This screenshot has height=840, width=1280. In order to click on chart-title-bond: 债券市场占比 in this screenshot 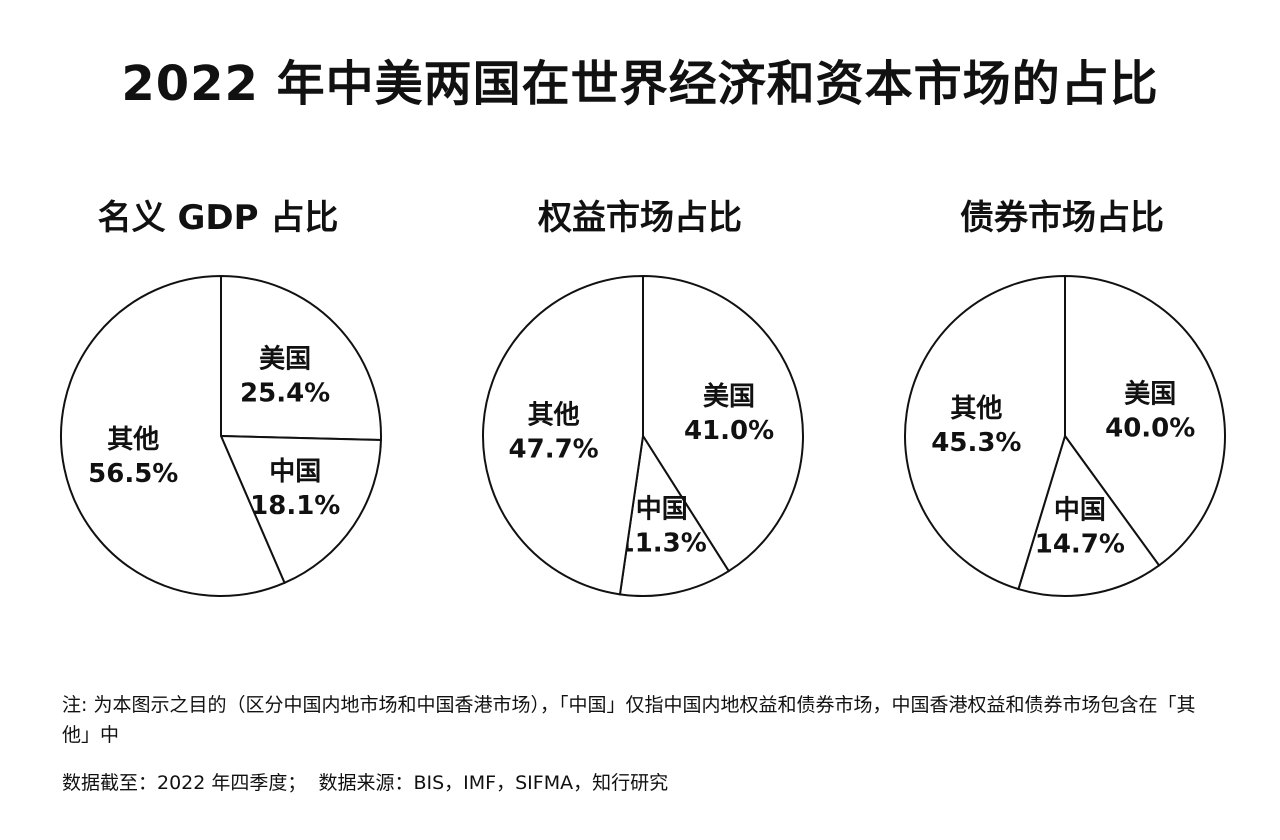, I will do `click(1062, 218)`.